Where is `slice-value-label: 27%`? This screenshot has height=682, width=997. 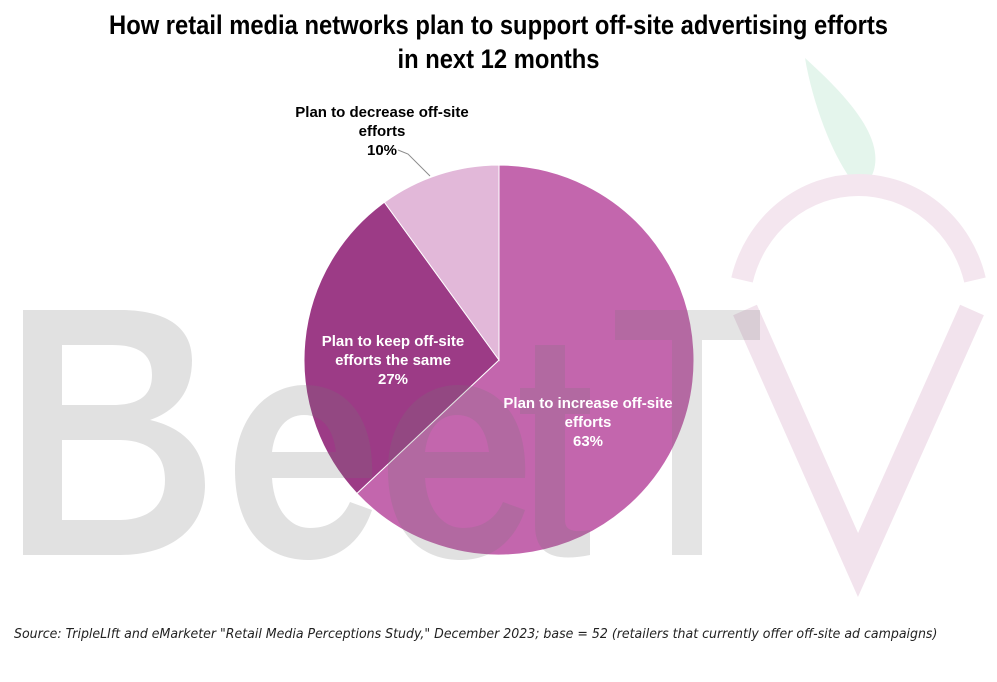
slice-value-label: 27% is located at coordinates (393, 379).